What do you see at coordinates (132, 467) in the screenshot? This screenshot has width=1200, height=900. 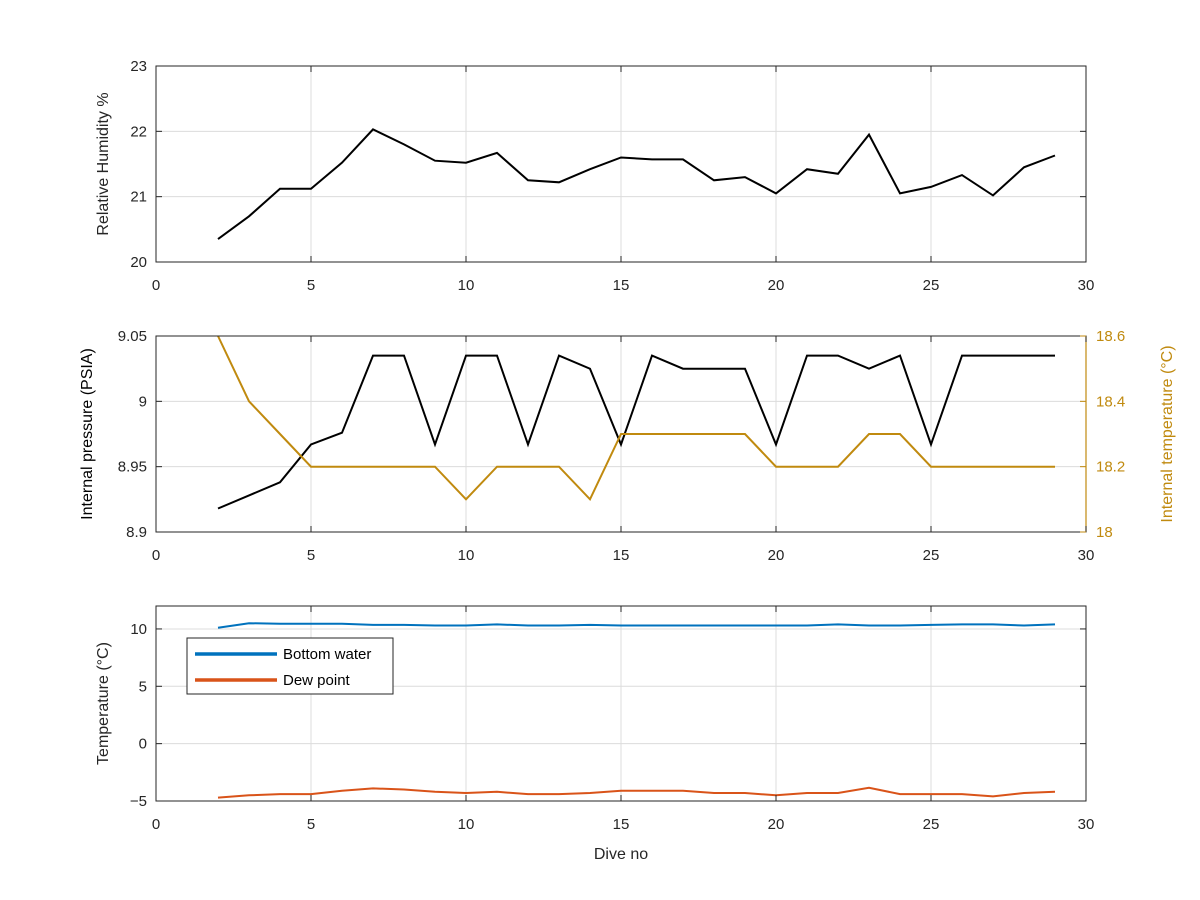 I see `y-tick-label: 8.95` at bounding box center [132, 467].